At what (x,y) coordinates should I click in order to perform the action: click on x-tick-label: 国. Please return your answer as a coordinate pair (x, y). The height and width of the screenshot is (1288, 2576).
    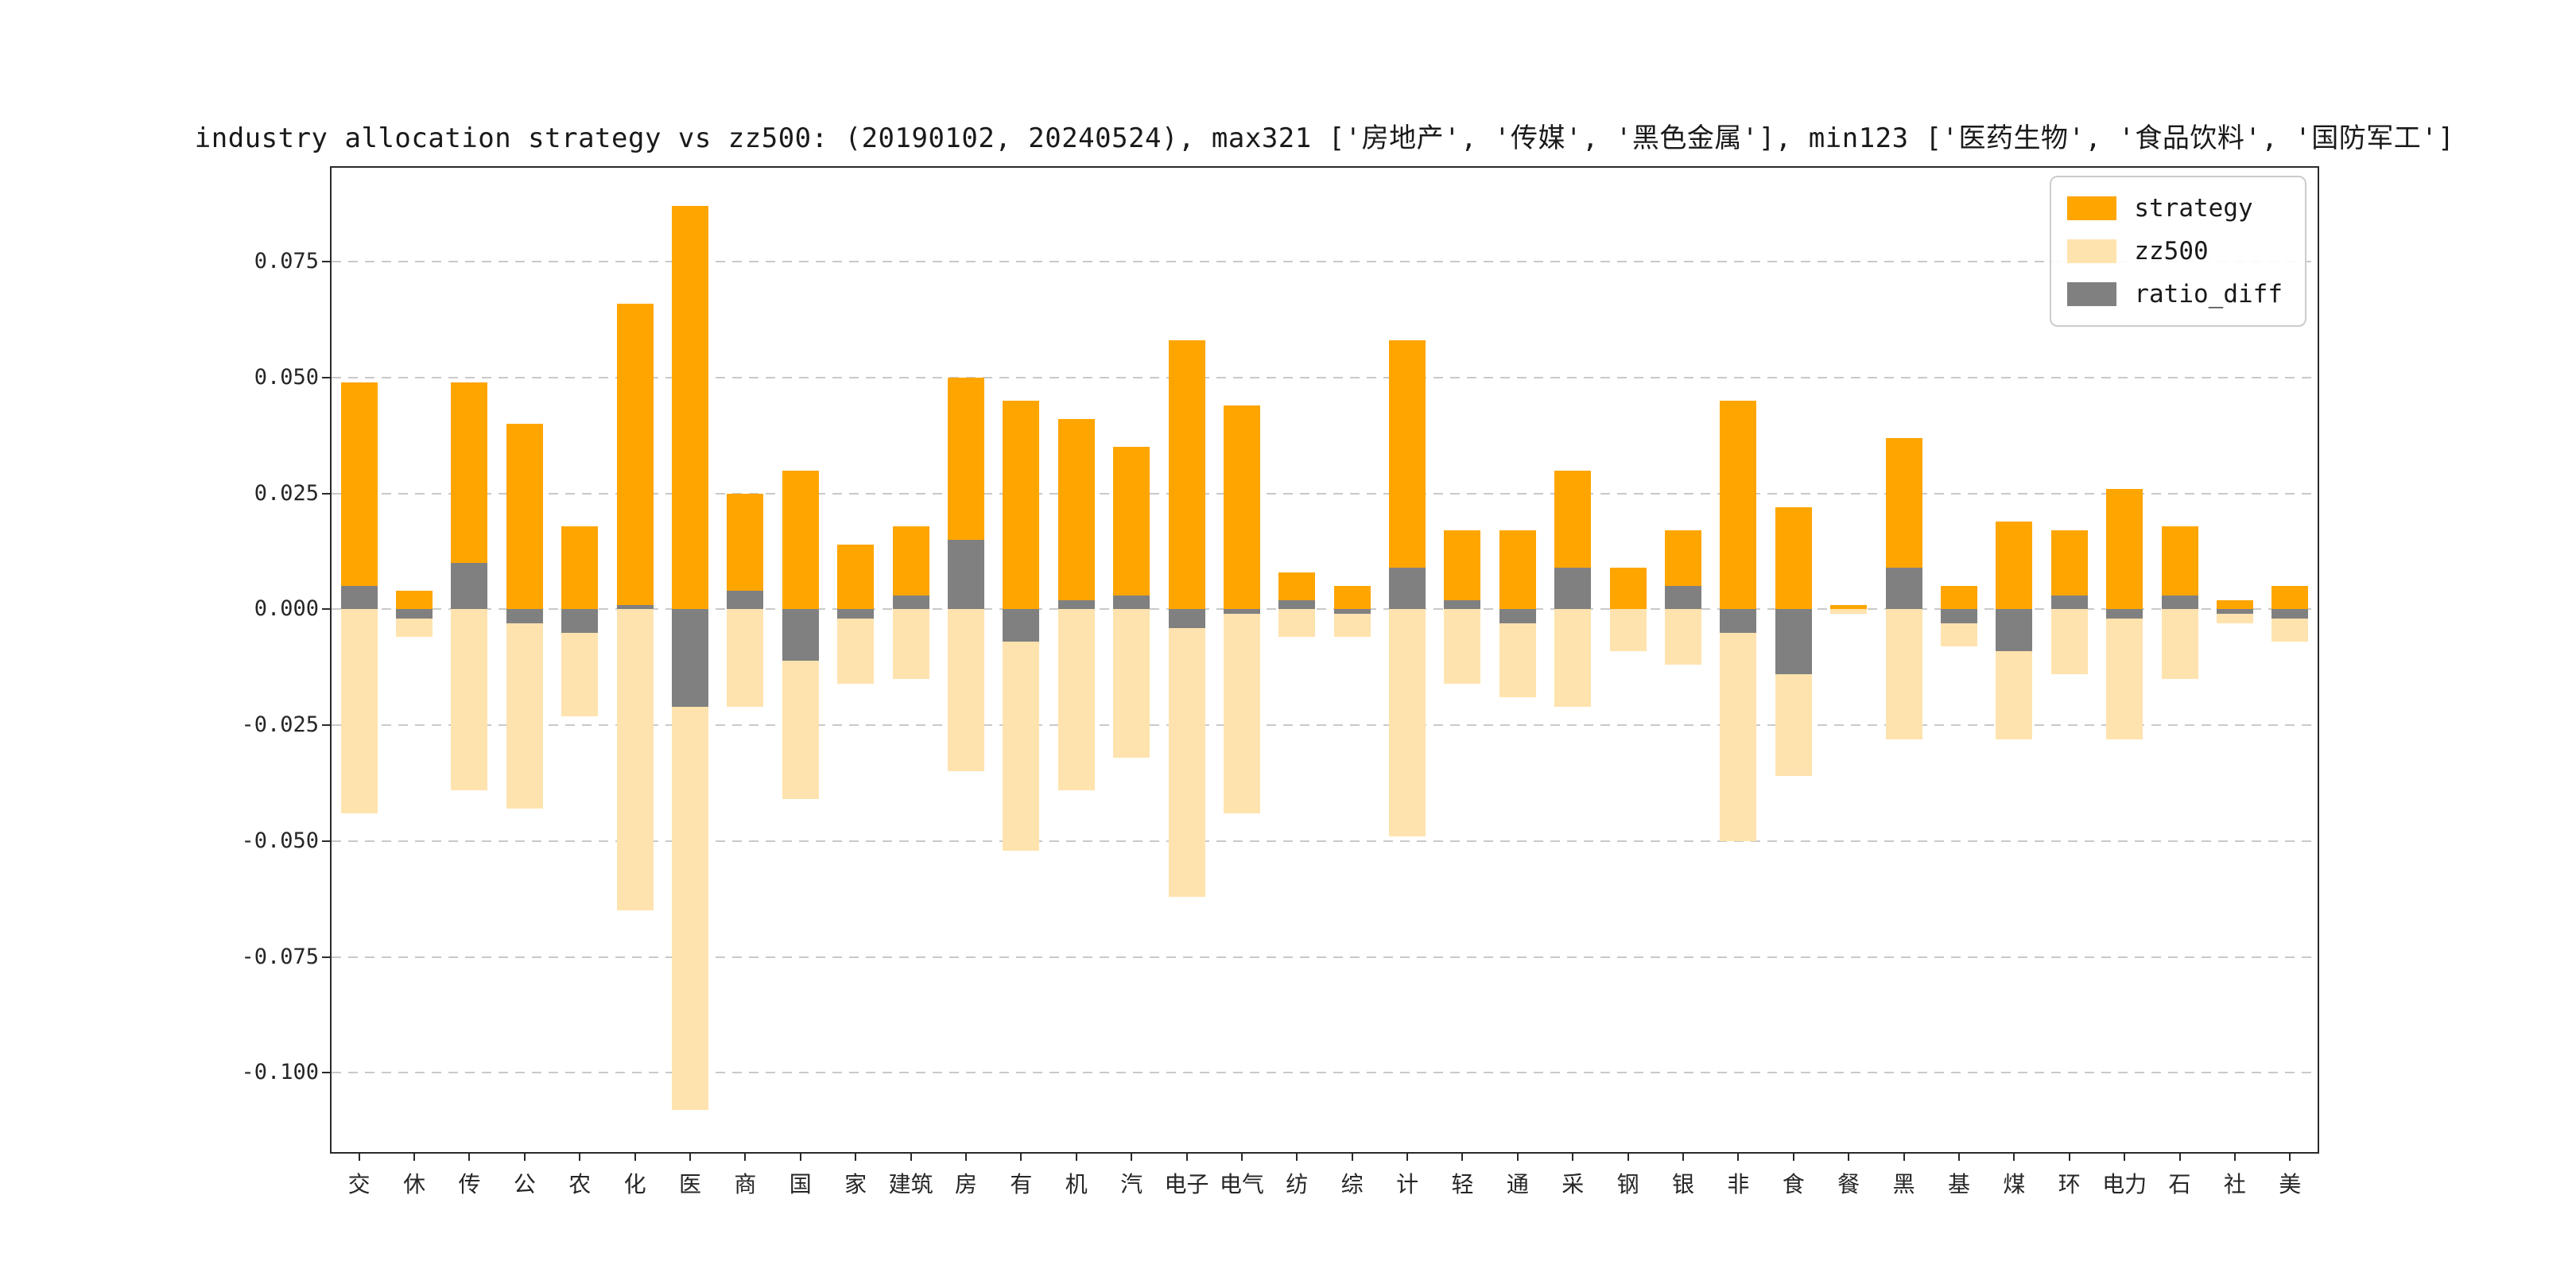
    Looking at the image, I should click on (801, 1184).